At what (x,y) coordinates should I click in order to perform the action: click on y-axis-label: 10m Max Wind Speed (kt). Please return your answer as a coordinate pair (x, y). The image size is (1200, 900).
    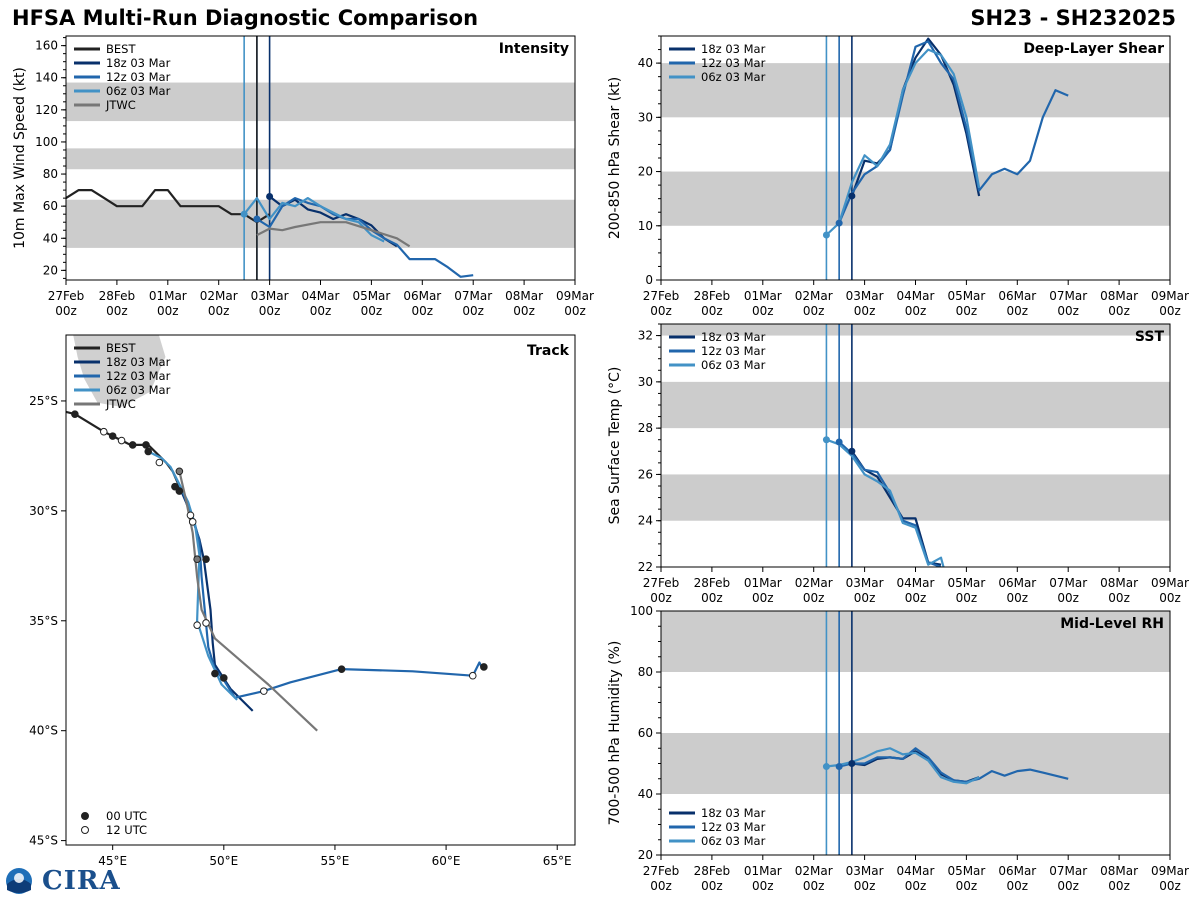
    Looking at the image, I should click on (20, 158).